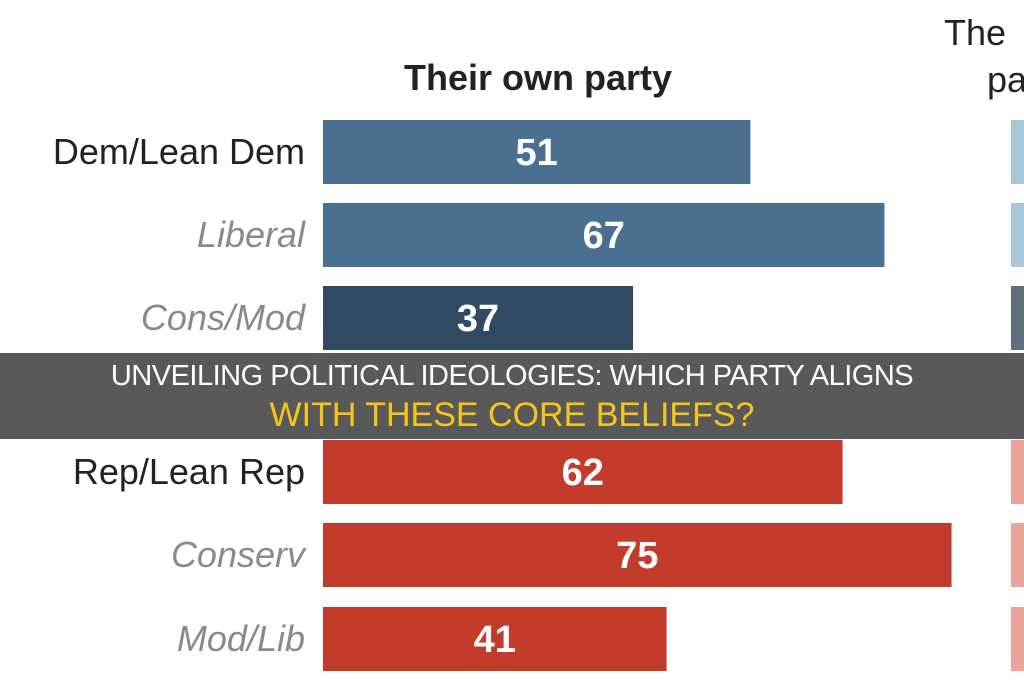 The width and height of the screenshot is (1024, 680). What do you see at coordinates (538, 77) in the screenshot?
I see `chart-title: Their own party` at bounding box center [538, 77].